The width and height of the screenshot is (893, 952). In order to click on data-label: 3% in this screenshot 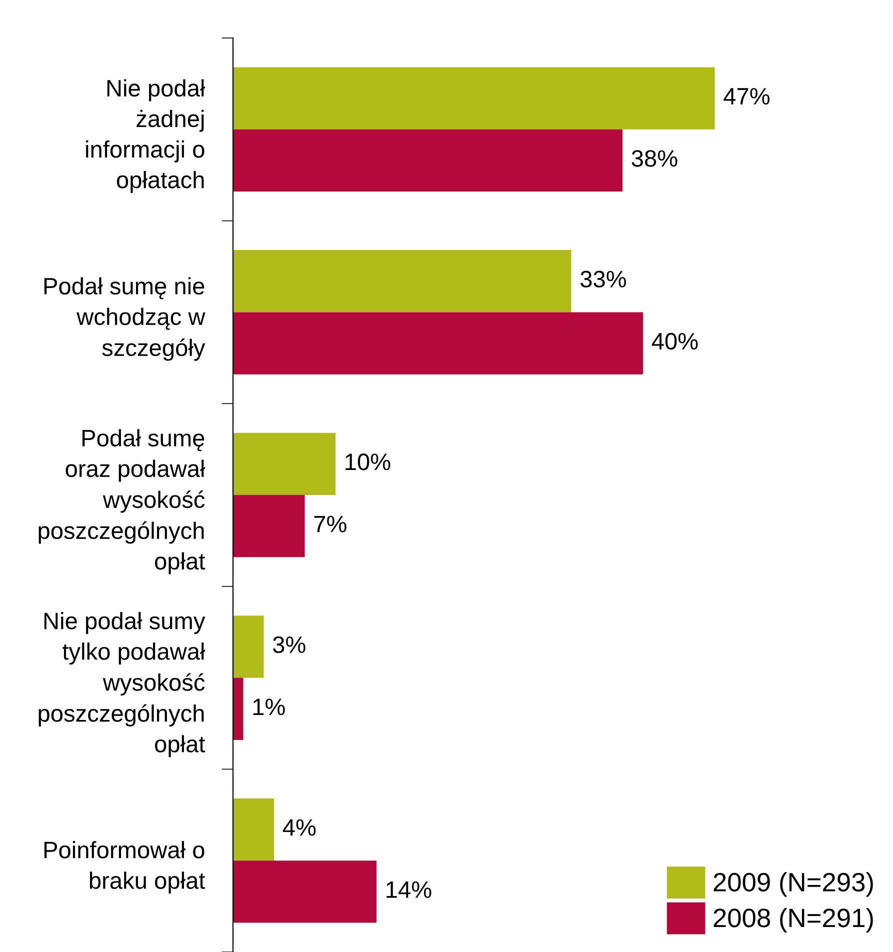, I will do `click(289, 645)`.